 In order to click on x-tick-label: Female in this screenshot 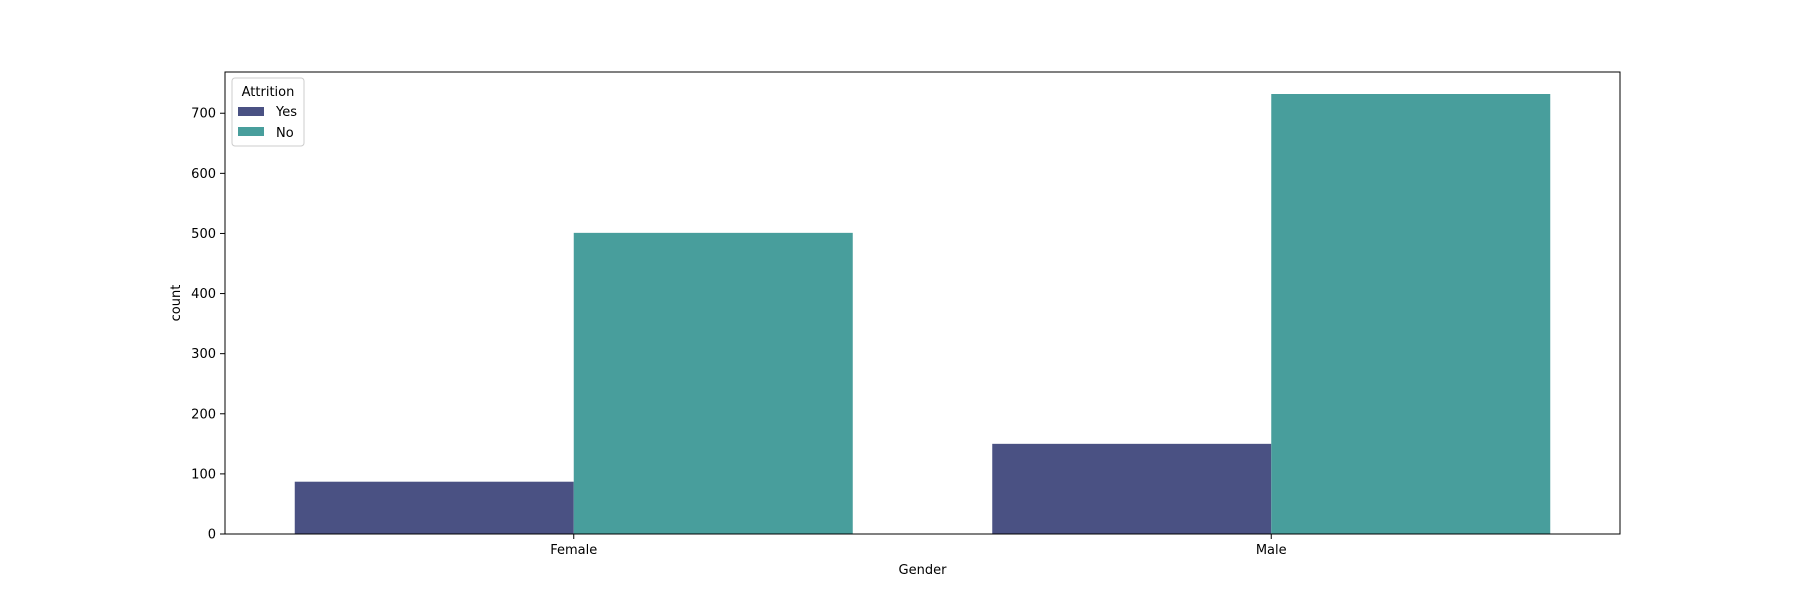, I will do `click(573, 550)`.